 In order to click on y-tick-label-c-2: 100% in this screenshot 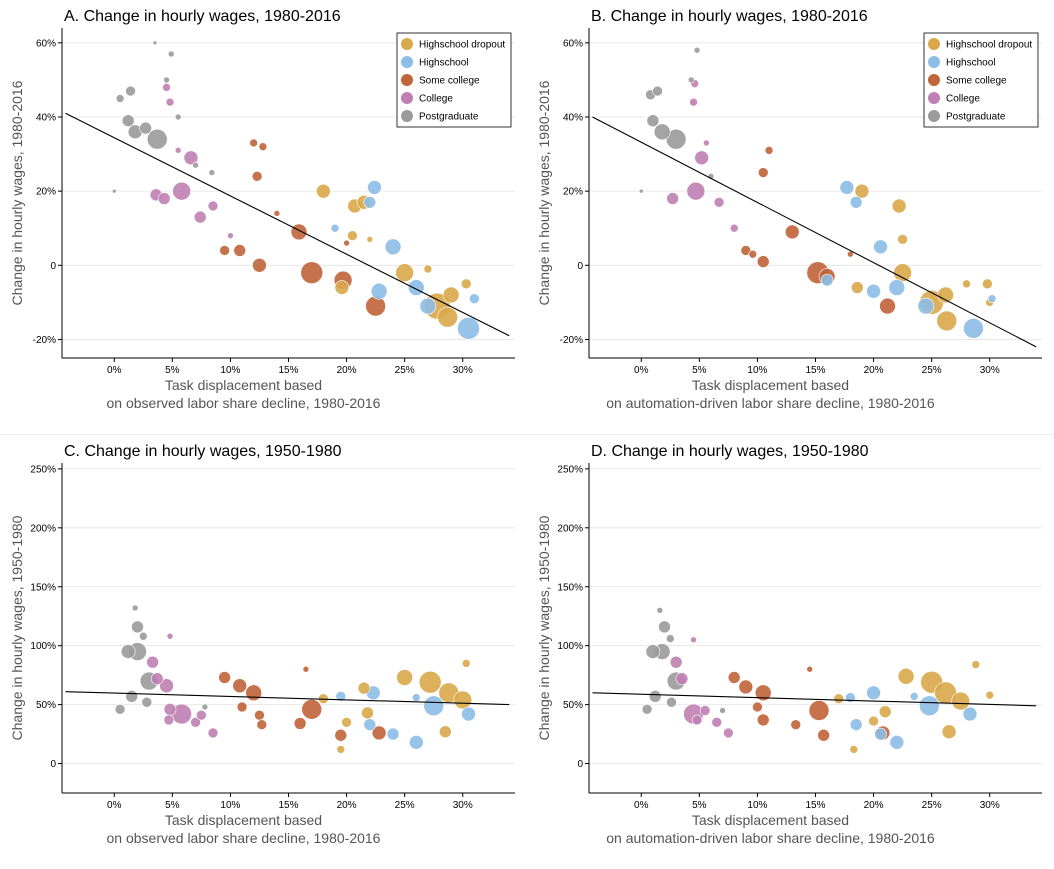, I will do `click(43, 646)`.